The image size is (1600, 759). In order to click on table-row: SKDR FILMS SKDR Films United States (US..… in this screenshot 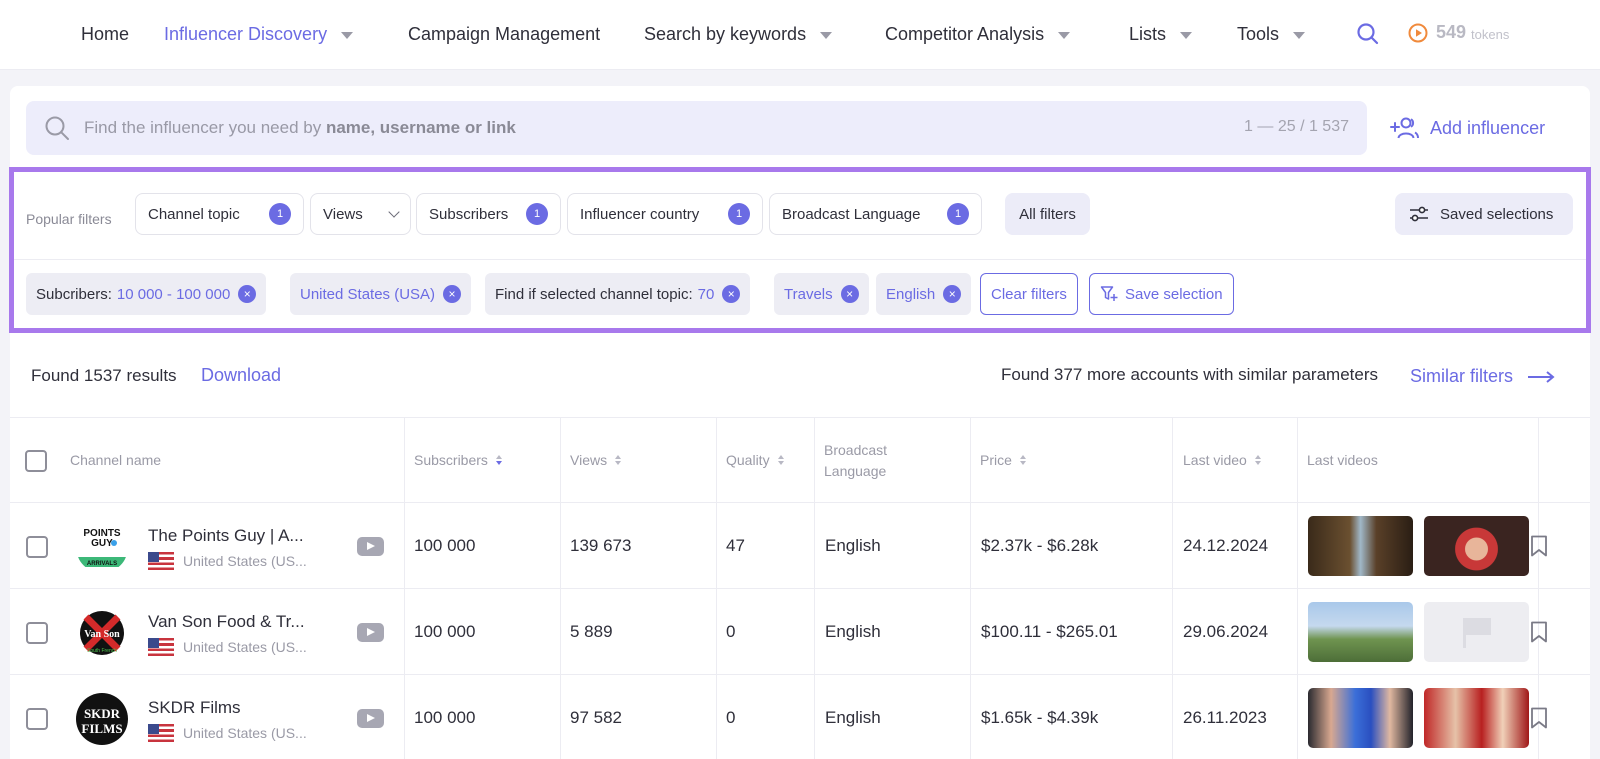, I will do `click(800, 717)`.